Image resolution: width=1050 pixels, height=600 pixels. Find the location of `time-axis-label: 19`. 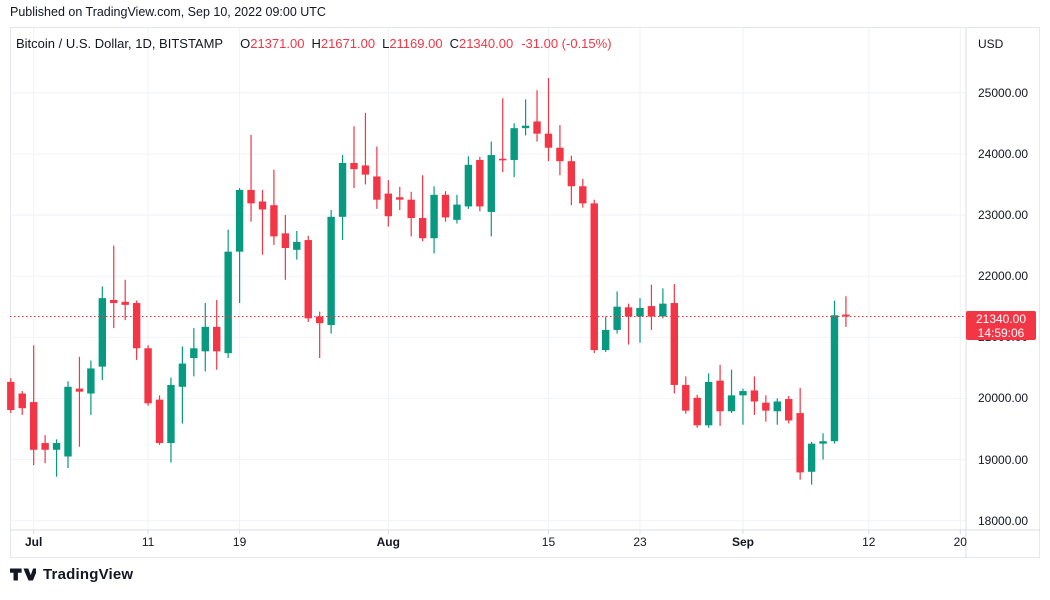

time-axis-label: 19 is located at coordinates (239, 542).